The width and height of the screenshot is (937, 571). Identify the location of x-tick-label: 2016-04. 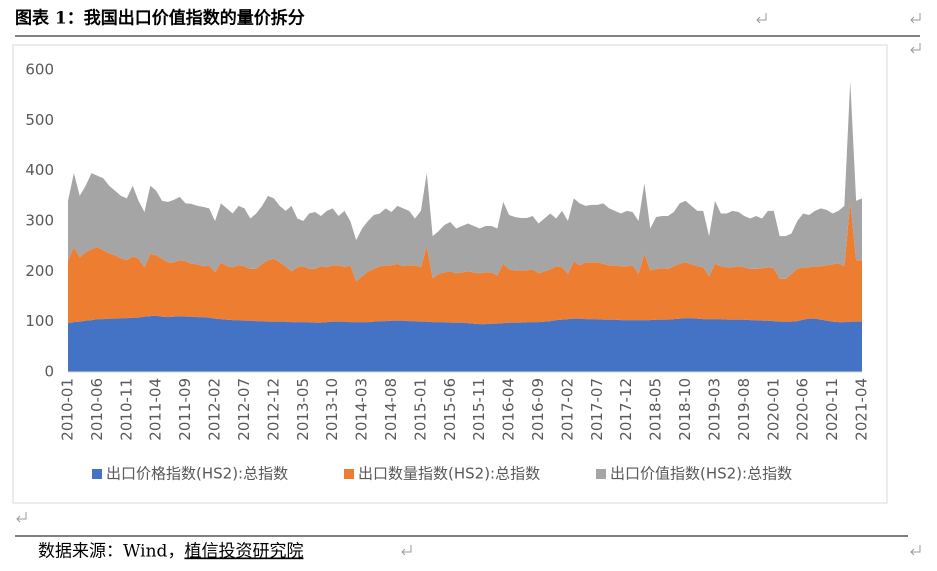
(509, 409).